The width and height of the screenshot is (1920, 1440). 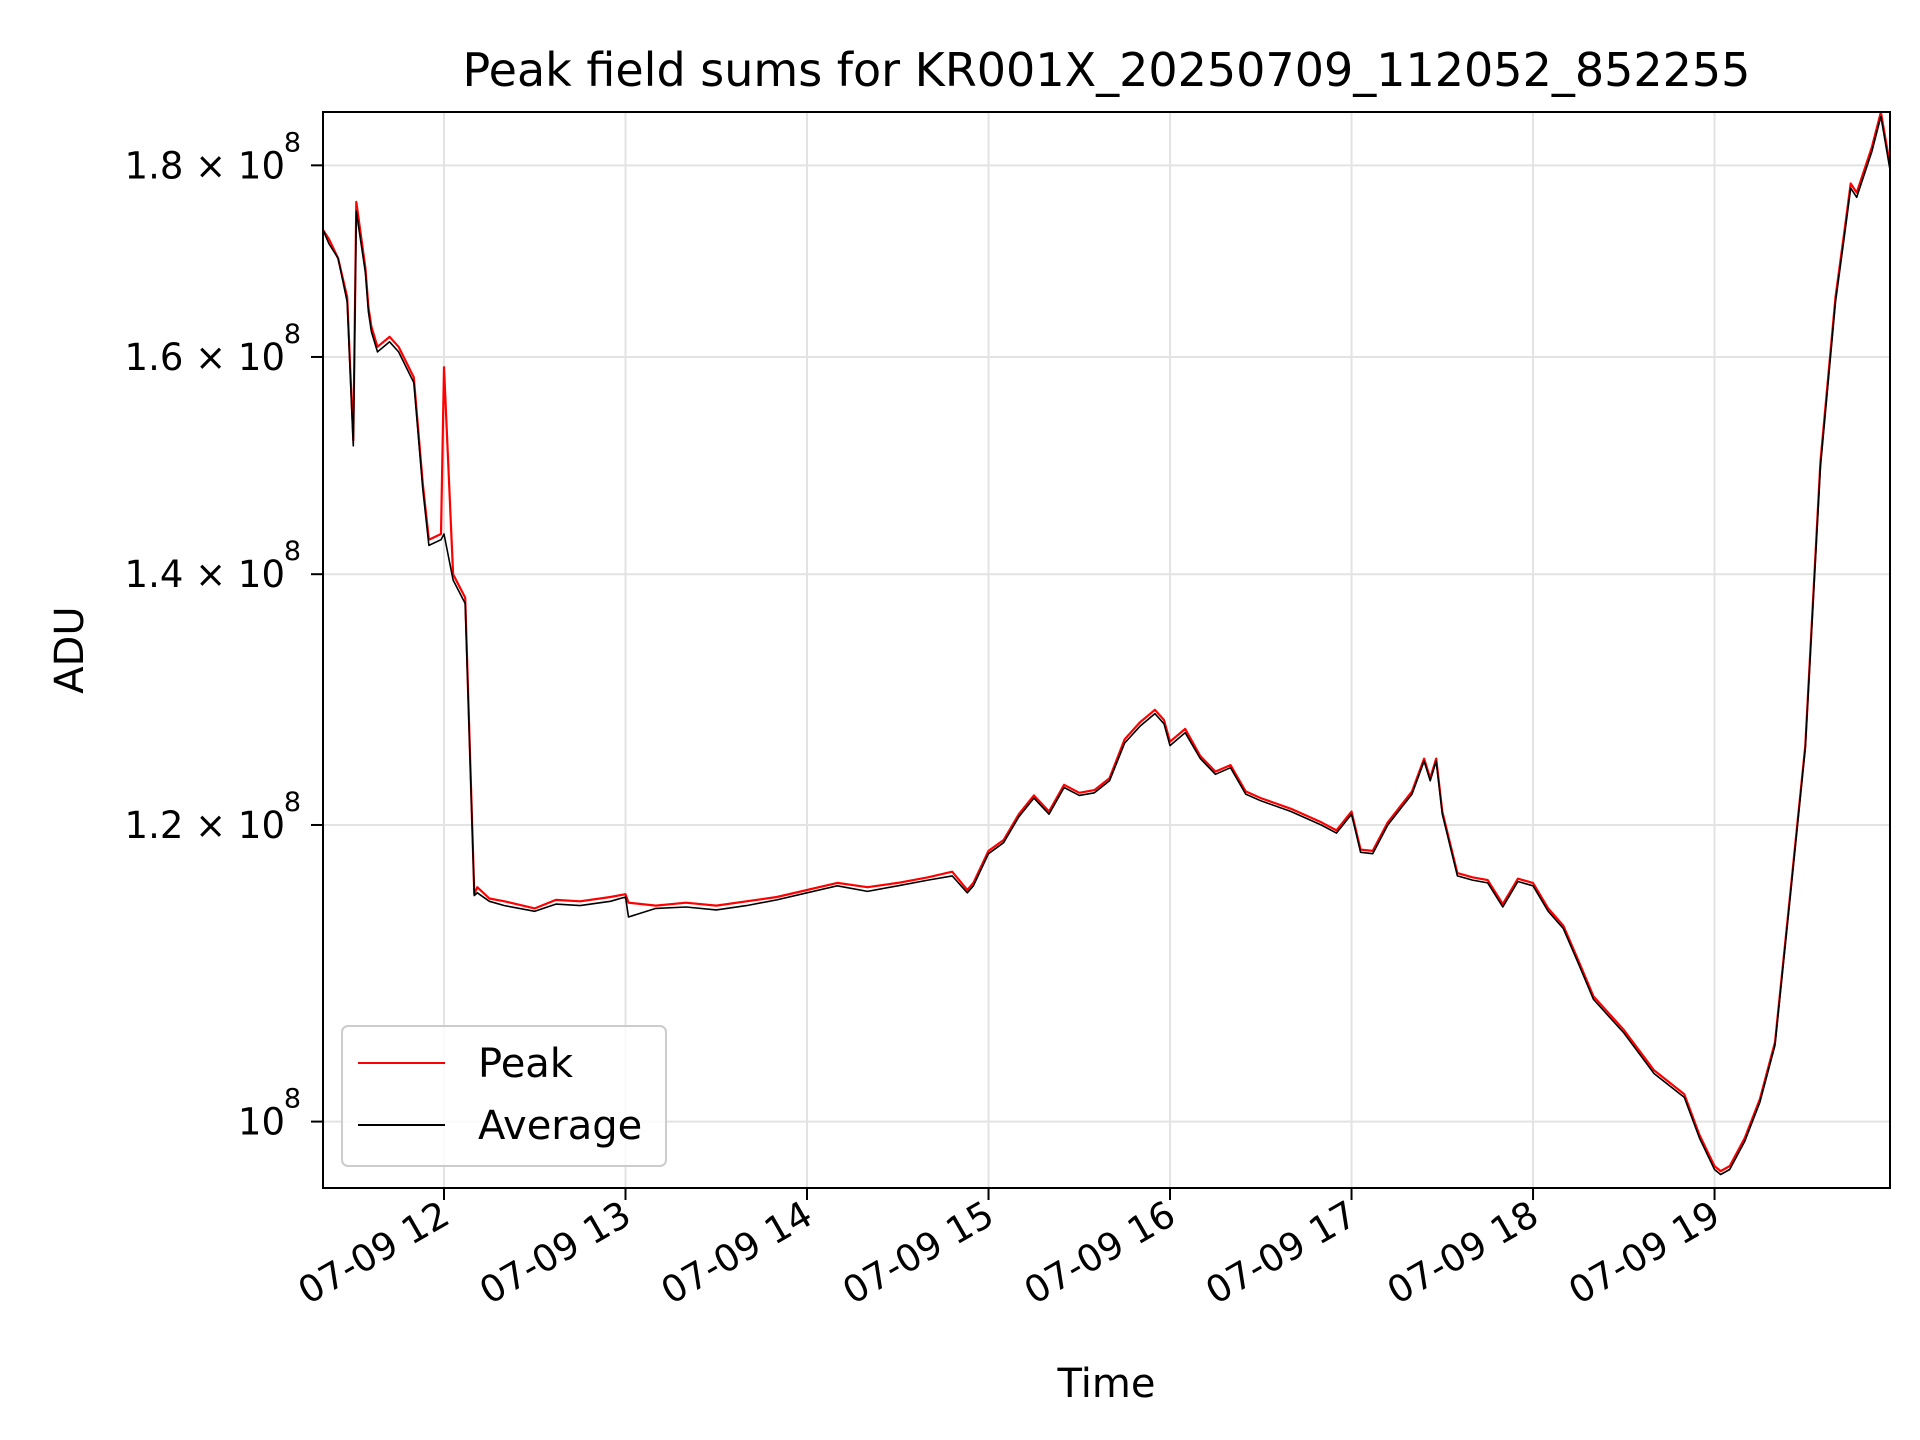 What do you see at coordinates (1106, 1384) in the screenshot?
I see `x-axis-label: Time` at bounding box center [1106, 1384].